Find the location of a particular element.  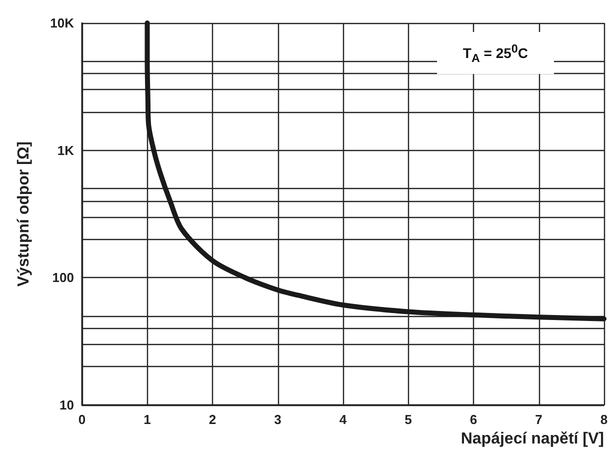

x-tick-label: 8 is located at coordinates (604, 419).